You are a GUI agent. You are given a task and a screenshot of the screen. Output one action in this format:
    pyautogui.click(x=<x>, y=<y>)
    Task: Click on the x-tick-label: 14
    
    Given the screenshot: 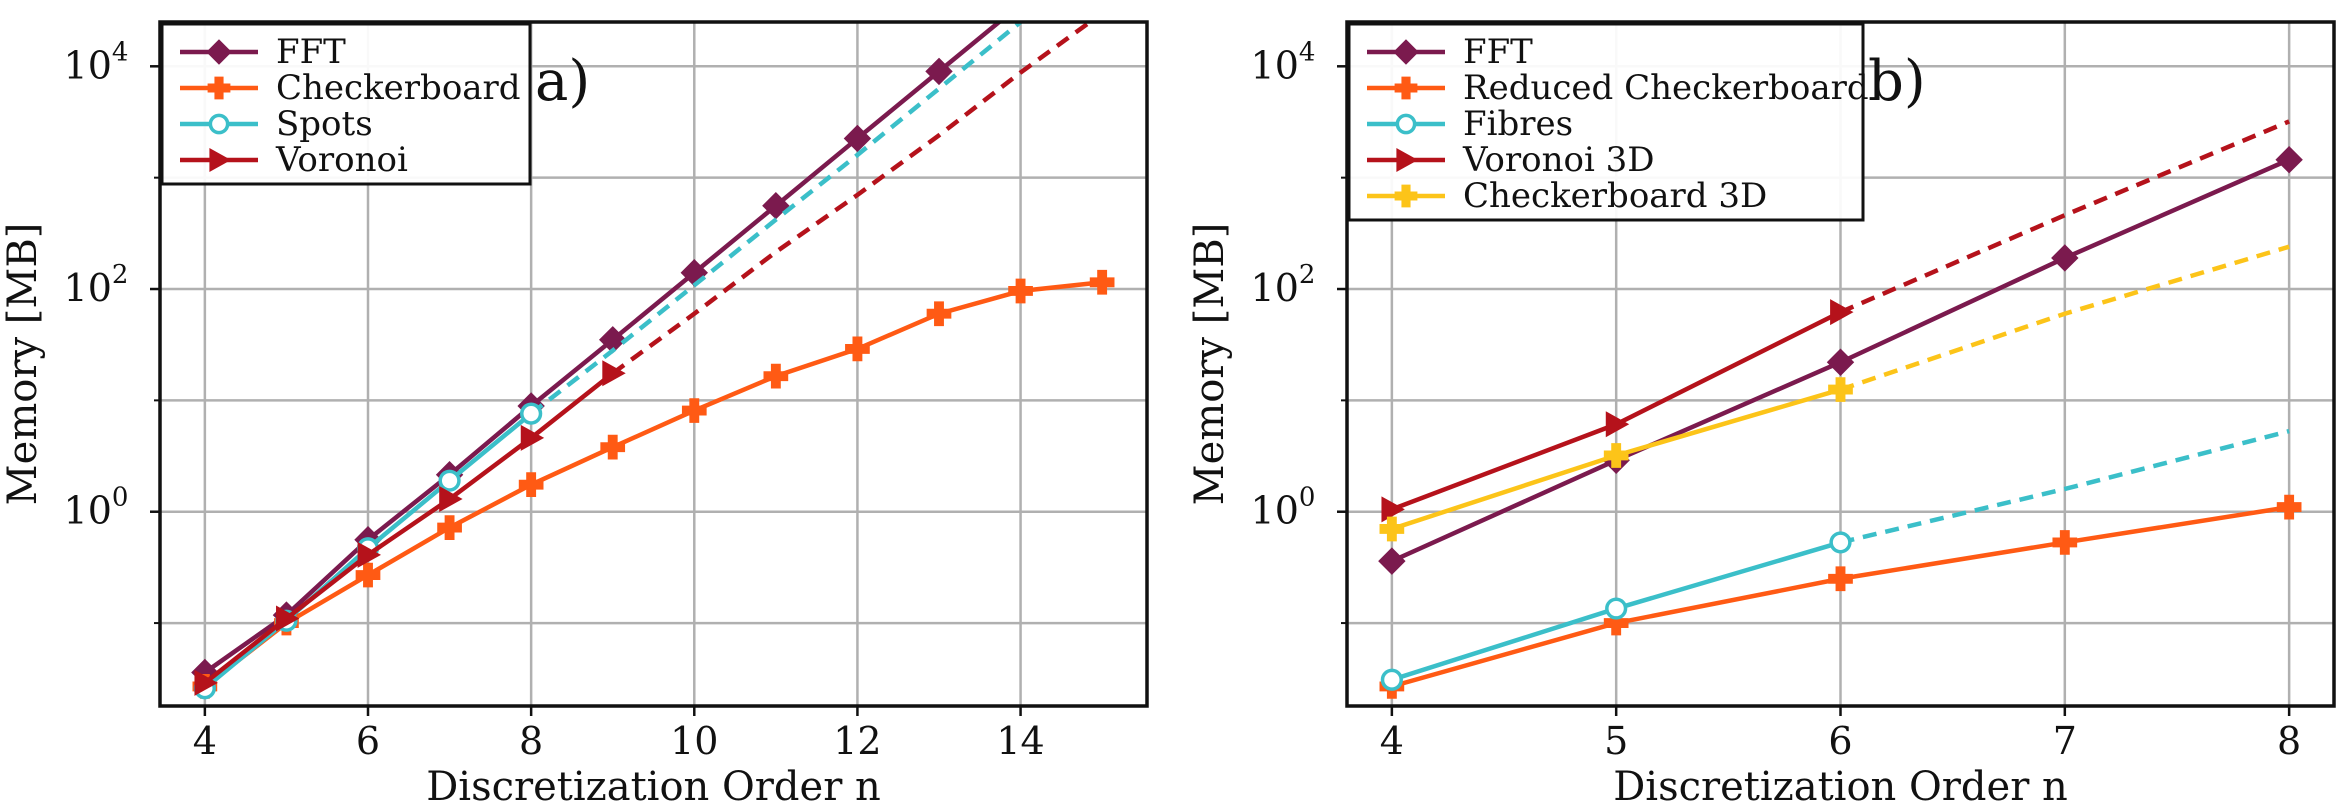 What is the action you would take?
    pyautogui.click(x=1020, y=741)
    